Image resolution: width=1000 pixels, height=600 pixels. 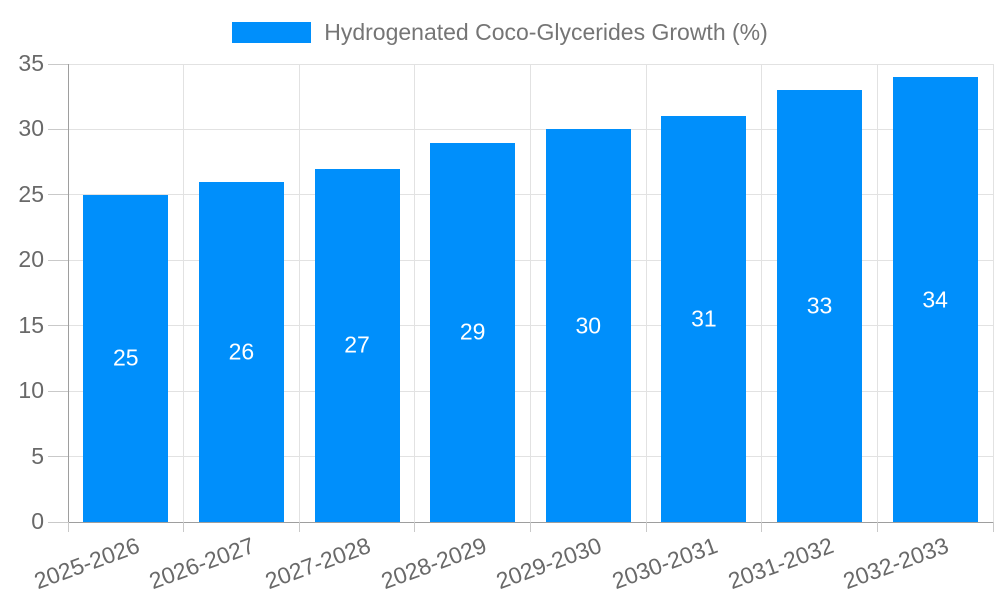 What do you see at coordinates (272, 32) in the screenshot?
I see `legend-marker-icon` at bounding box center [272, 32].